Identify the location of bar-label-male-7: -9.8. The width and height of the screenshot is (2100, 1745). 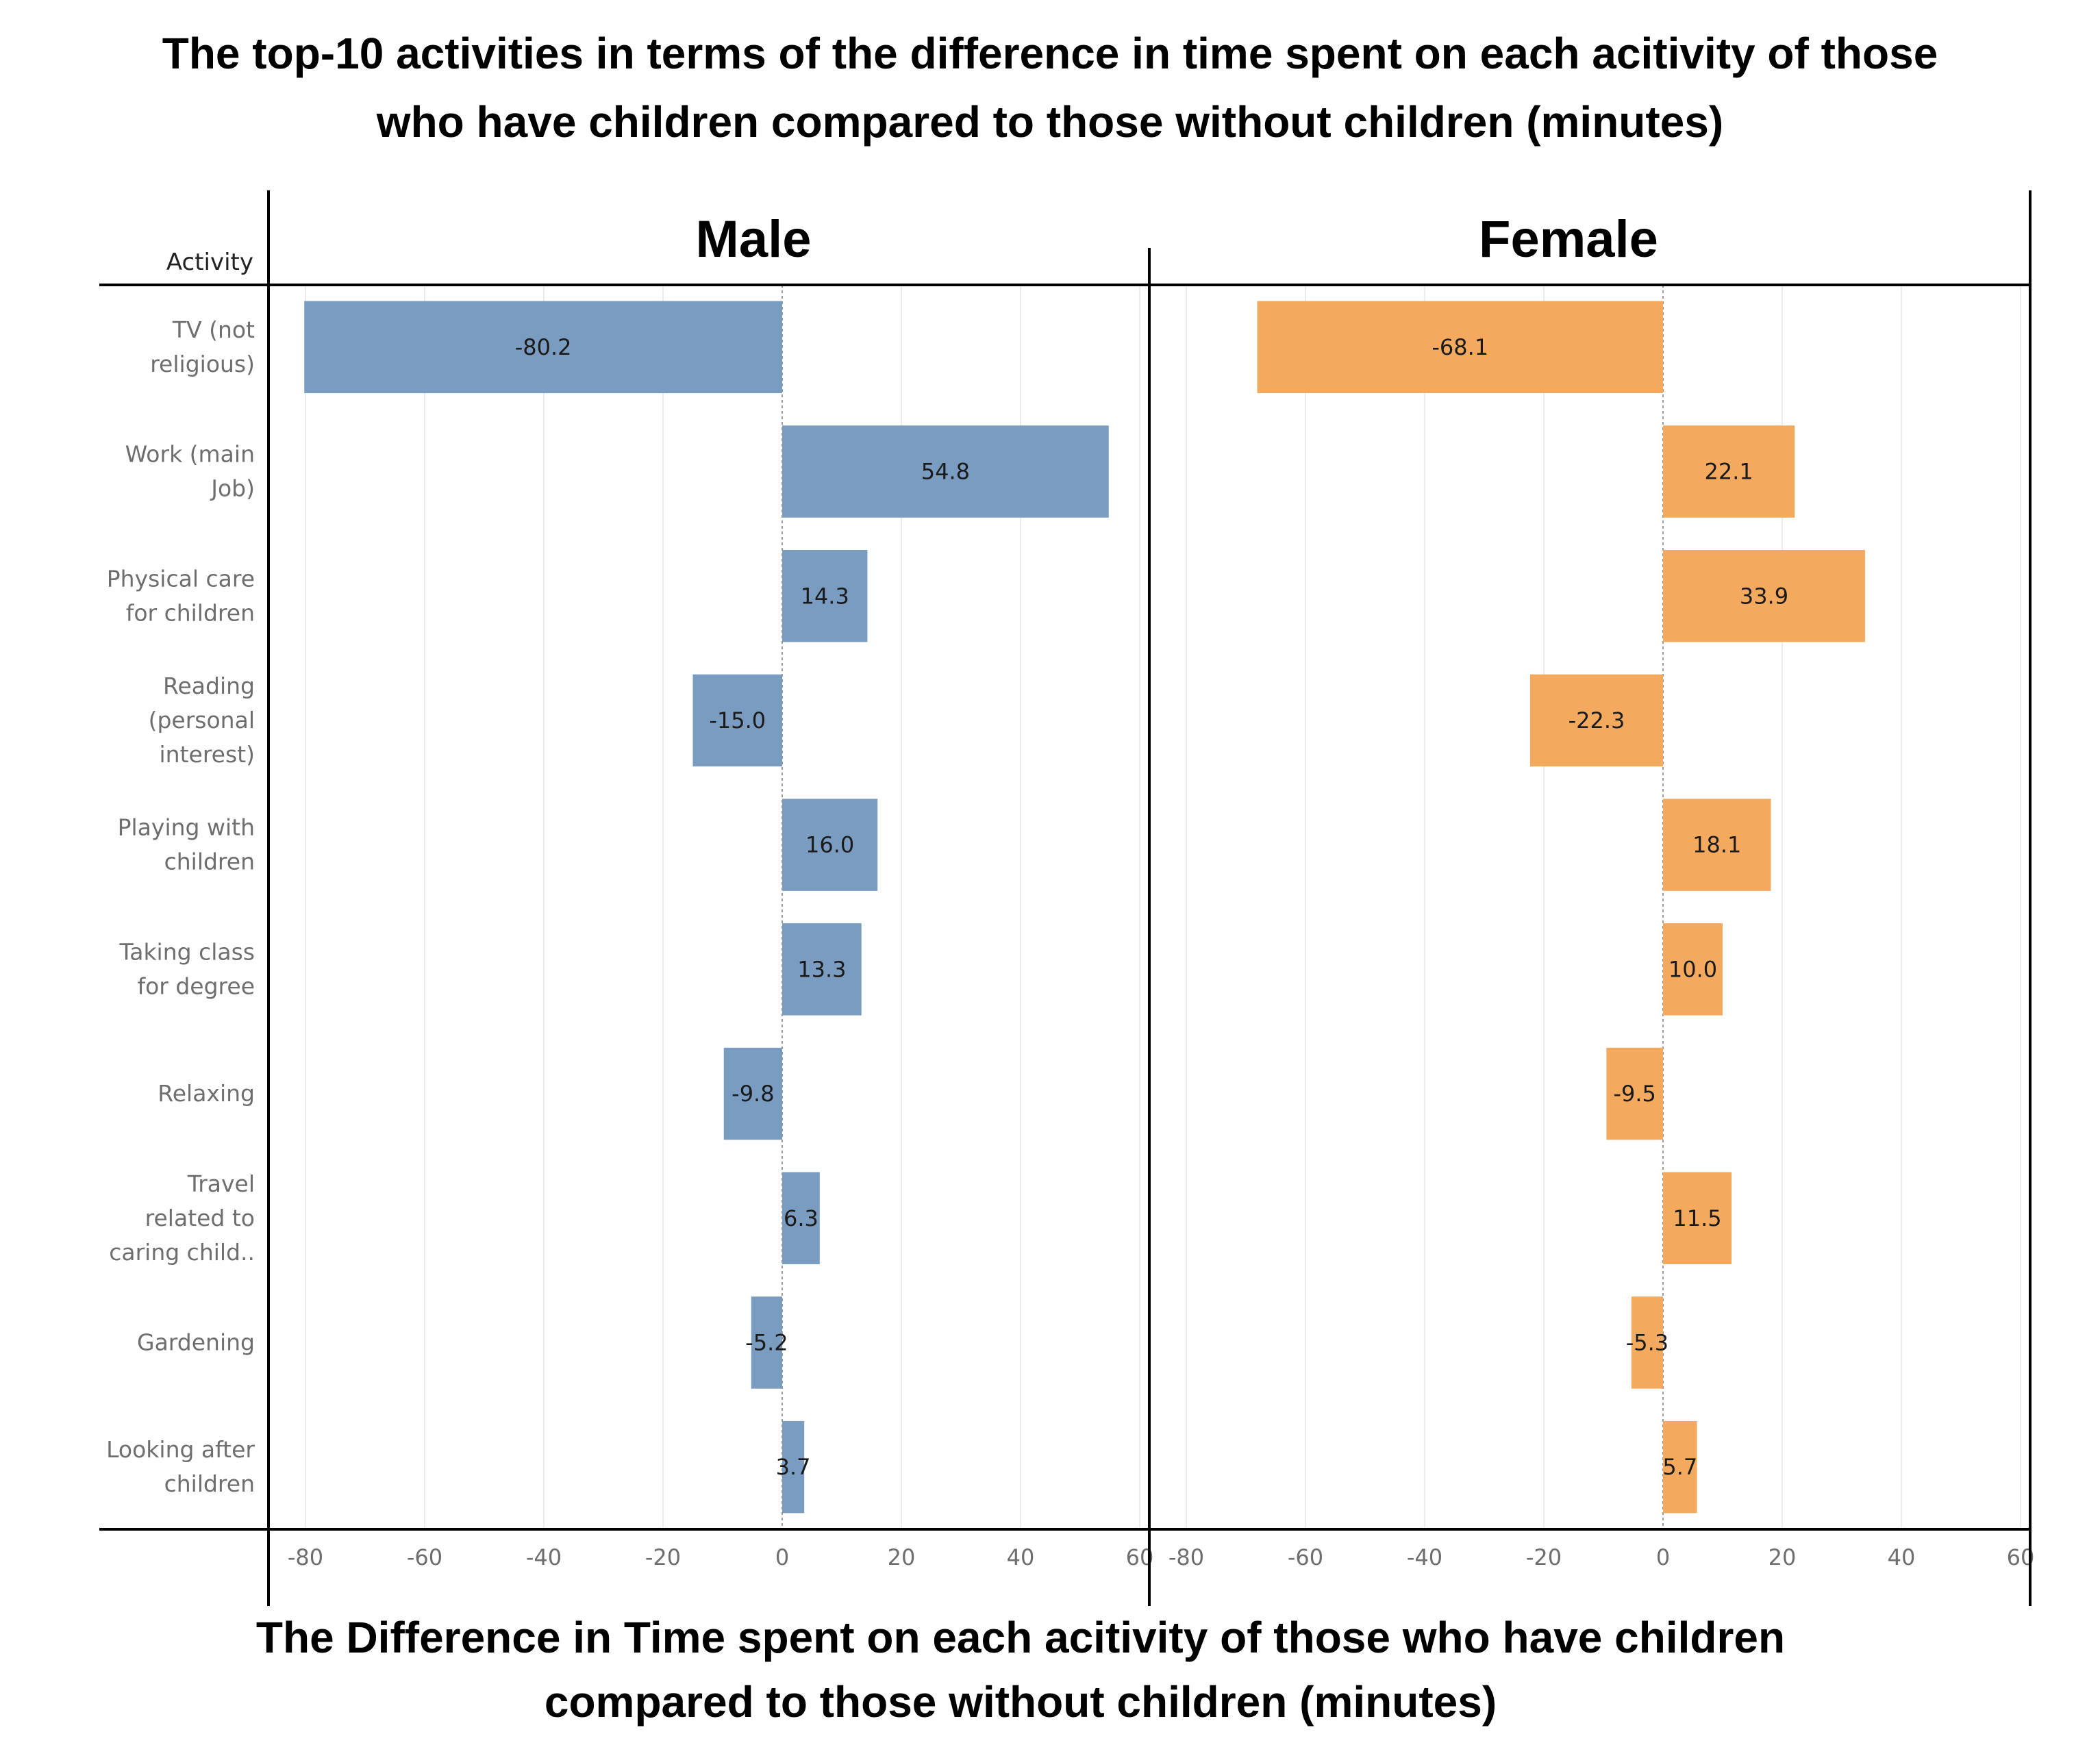
(753, 1094).